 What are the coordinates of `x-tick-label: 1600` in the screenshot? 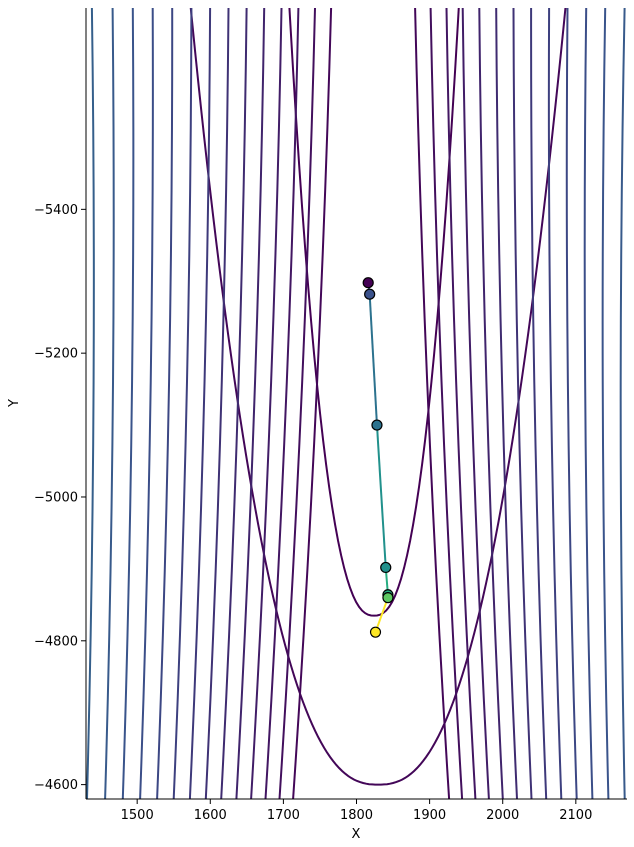 It's located at (210, 815).